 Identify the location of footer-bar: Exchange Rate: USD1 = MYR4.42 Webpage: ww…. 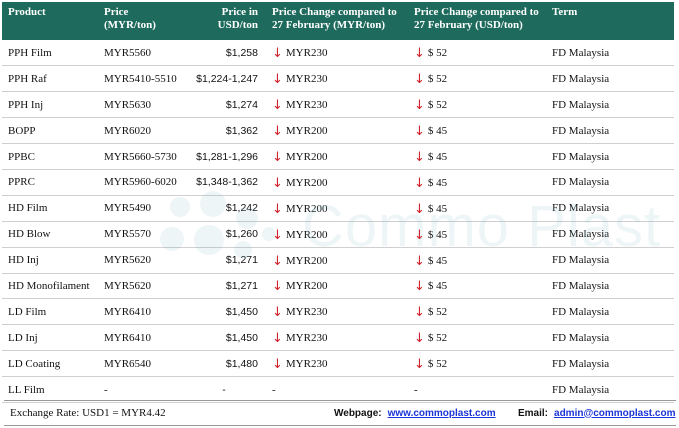
(340, 413).